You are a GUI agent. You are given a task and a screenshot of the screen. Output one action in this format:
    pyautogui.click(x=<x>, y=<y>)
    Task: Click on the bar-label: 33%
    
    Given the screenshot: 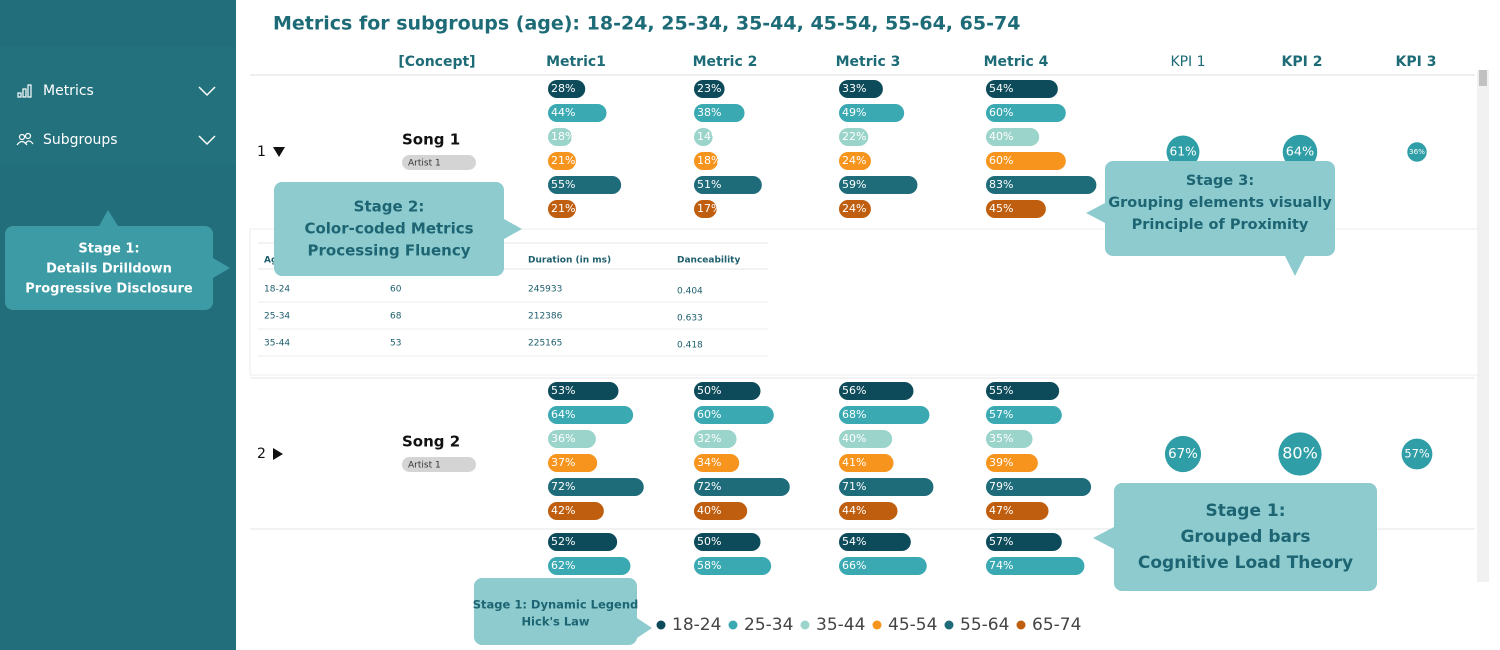 What is the action you would take?
    pyautogui.click(x=854, y=88)
    